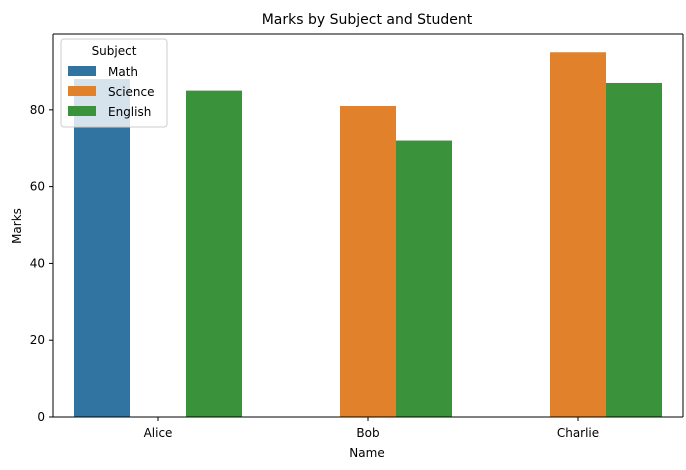  Describe the element at coordinates (37, 263) in the screenshot. I see `y-tick-label: 40` at that location.